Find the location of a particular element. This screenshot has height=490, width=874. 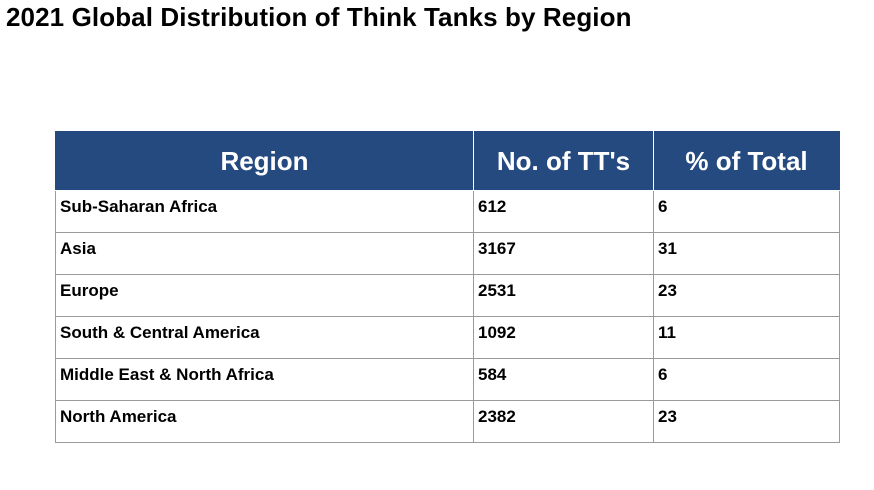

table-row: South & Central America 1092 11 is located at coordinates (447, 337).